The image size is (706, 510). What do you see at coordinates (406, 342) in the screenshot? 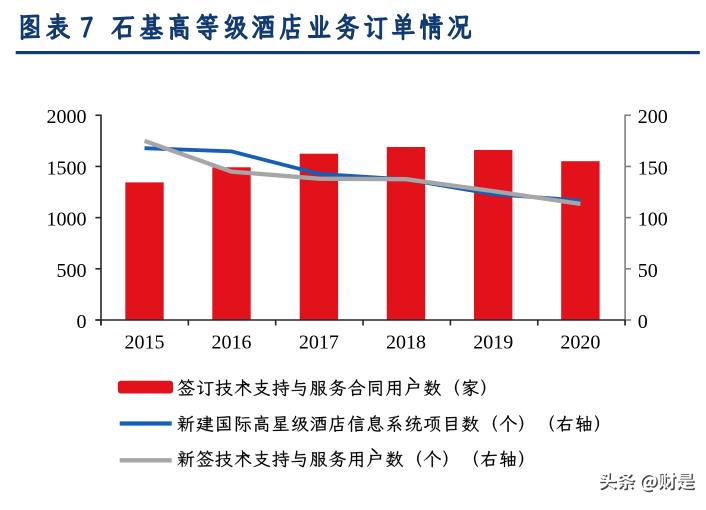
I see `svg-text: 2018` at bounding box center [406, 342].